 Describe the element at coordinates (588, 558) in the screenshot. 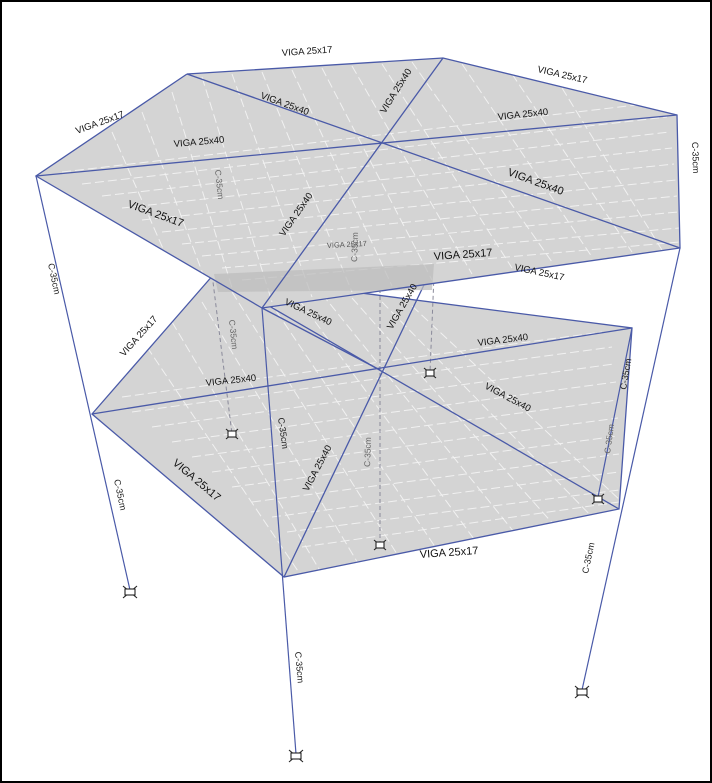

I see `column-label-c5: C-35cm` at that location.